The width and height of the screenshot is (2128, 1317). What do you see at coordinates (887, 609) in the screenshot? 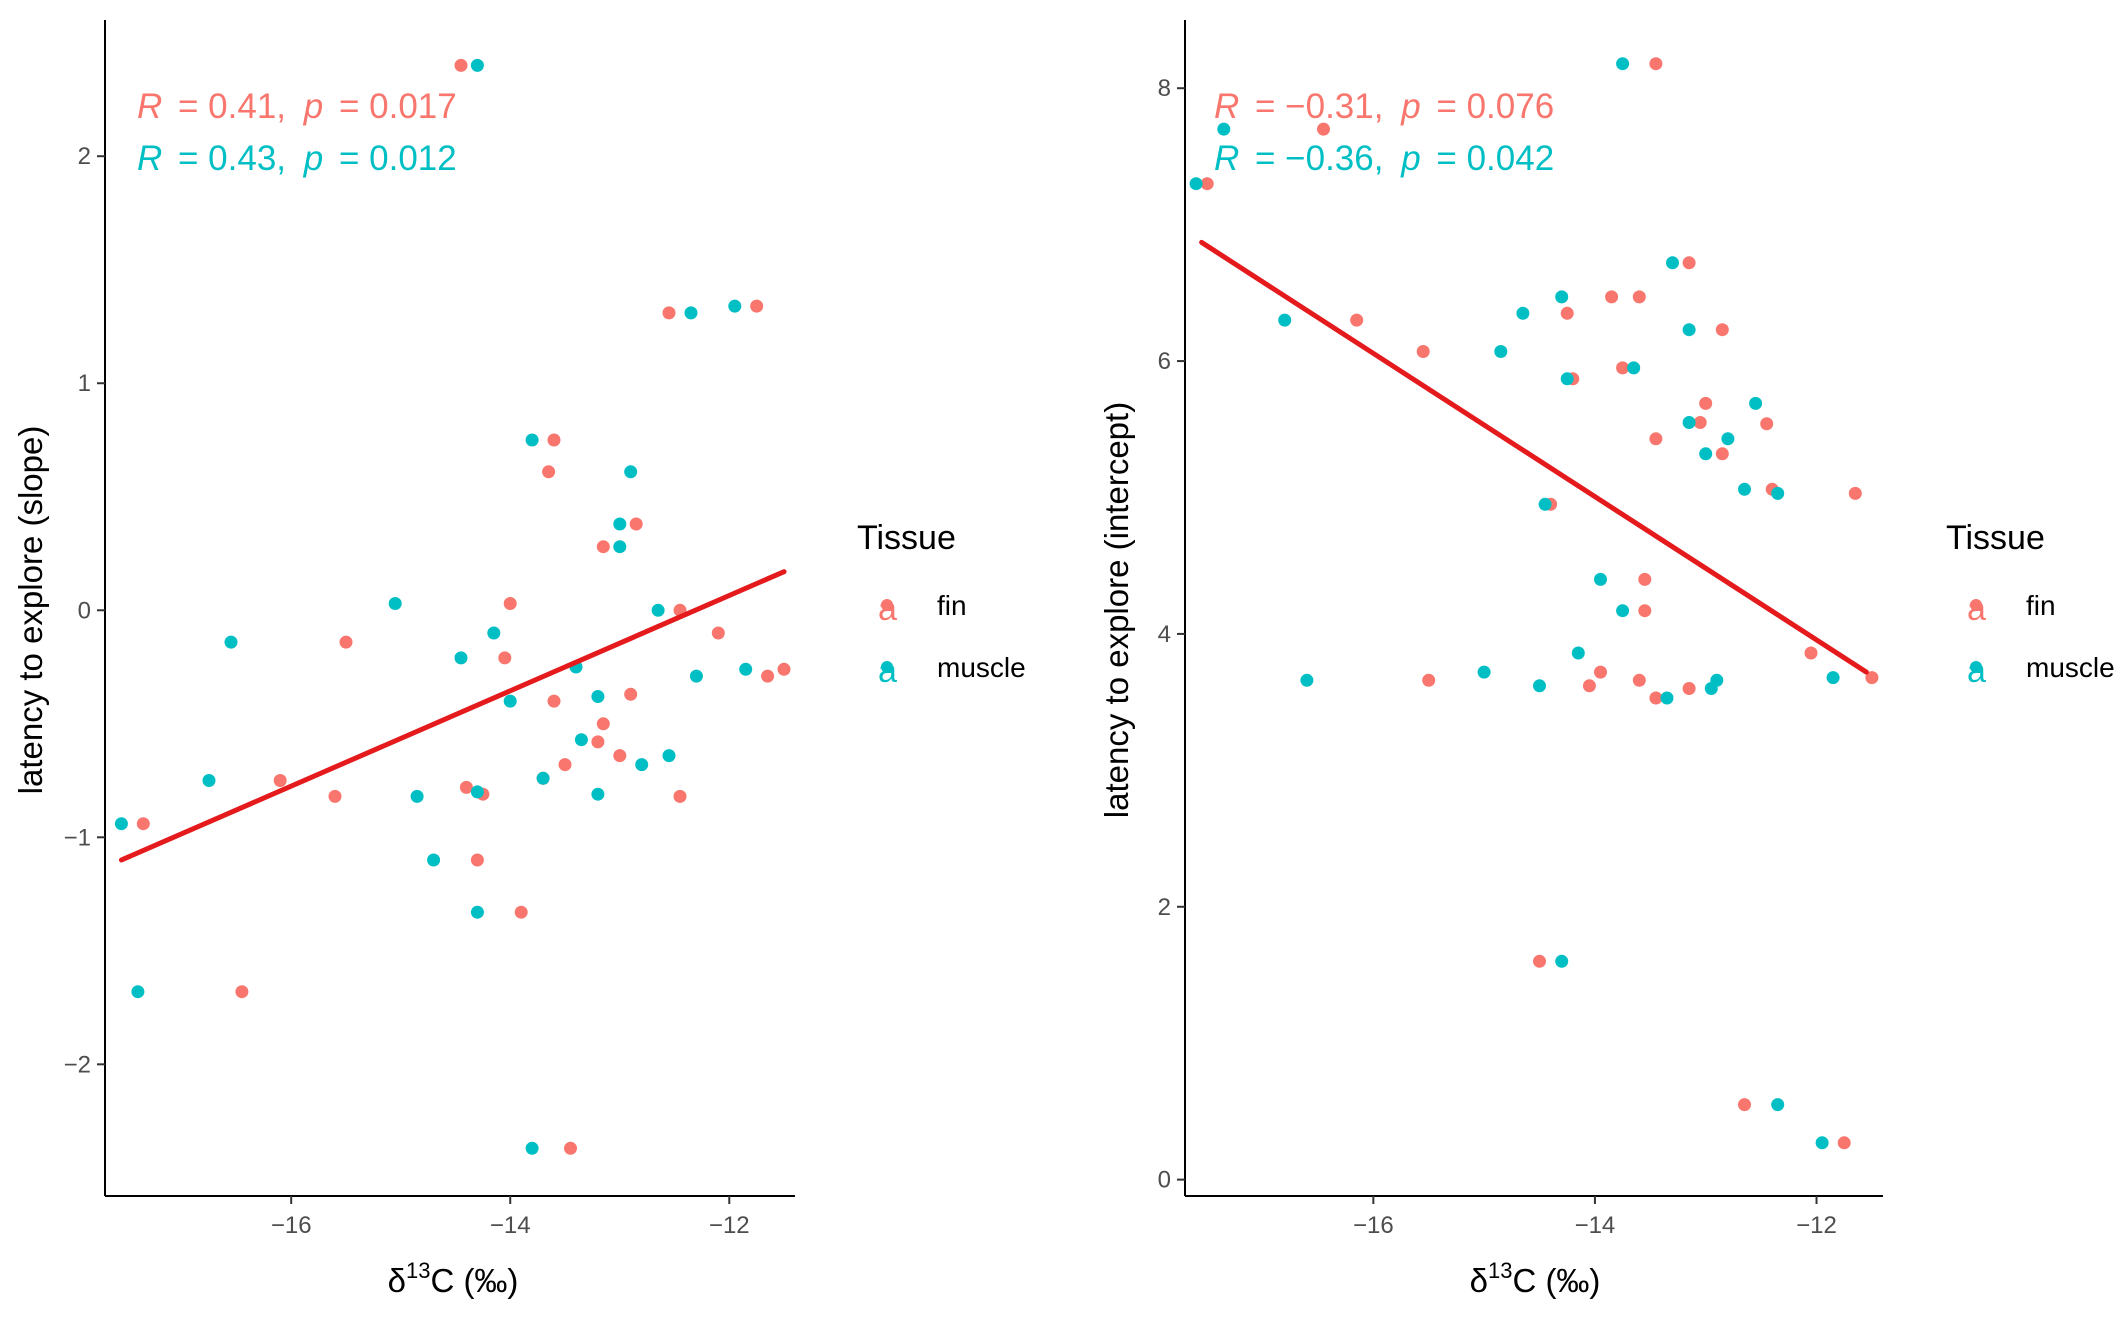
I see `slope-legend-fin-key: a` at bounding box center [887, 609].